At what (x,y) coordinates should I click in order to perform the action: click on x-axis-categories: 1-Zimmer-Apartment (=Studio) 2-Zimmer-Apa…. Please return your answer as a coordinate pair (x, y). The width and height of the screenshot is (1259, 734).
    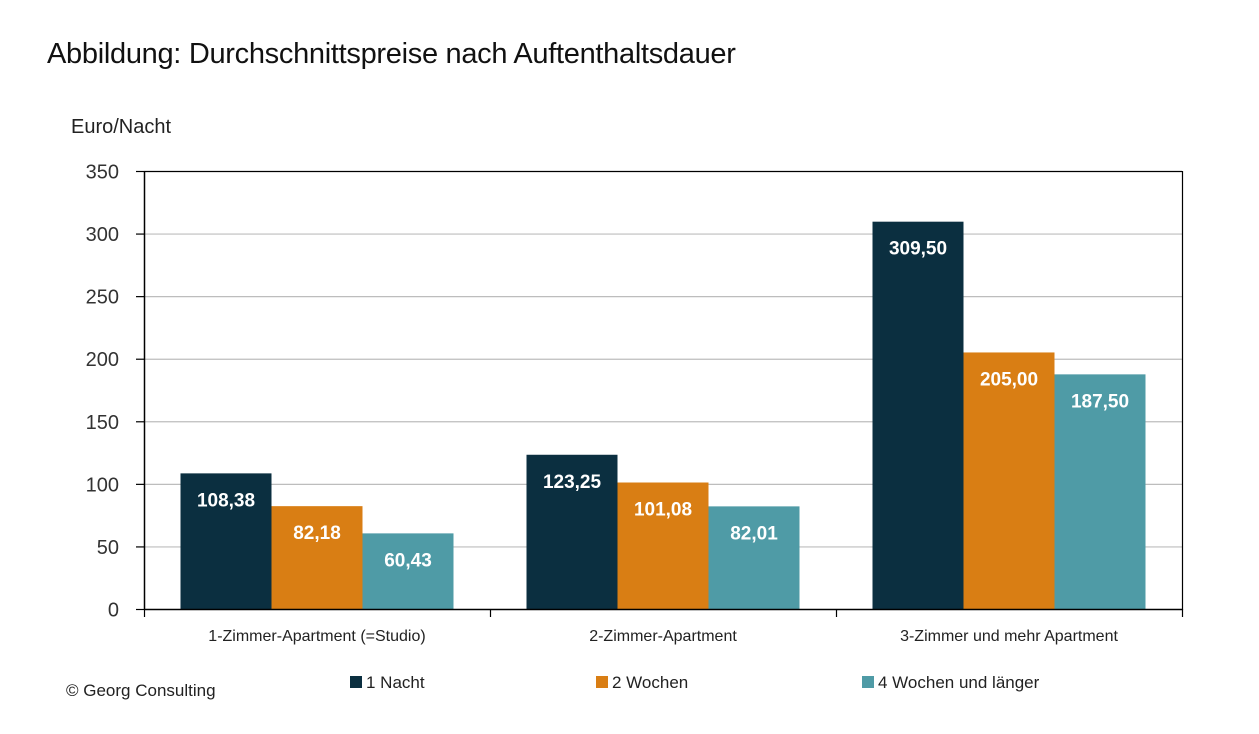
    Looking at the image, I should click on (663, 636).